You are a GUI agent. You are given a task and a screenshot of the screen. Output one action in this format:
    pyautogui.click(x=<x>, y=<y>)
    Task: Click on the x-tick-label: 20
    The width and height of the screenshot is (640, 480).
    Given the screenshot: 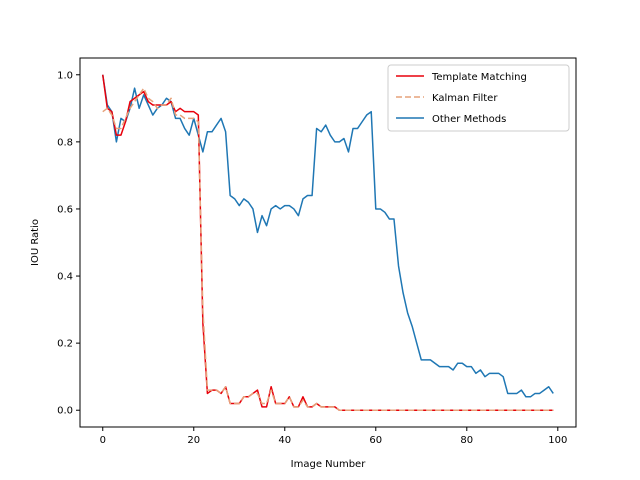 What is the action you would take?
    pyautogui.click(x=193, y=440)
    